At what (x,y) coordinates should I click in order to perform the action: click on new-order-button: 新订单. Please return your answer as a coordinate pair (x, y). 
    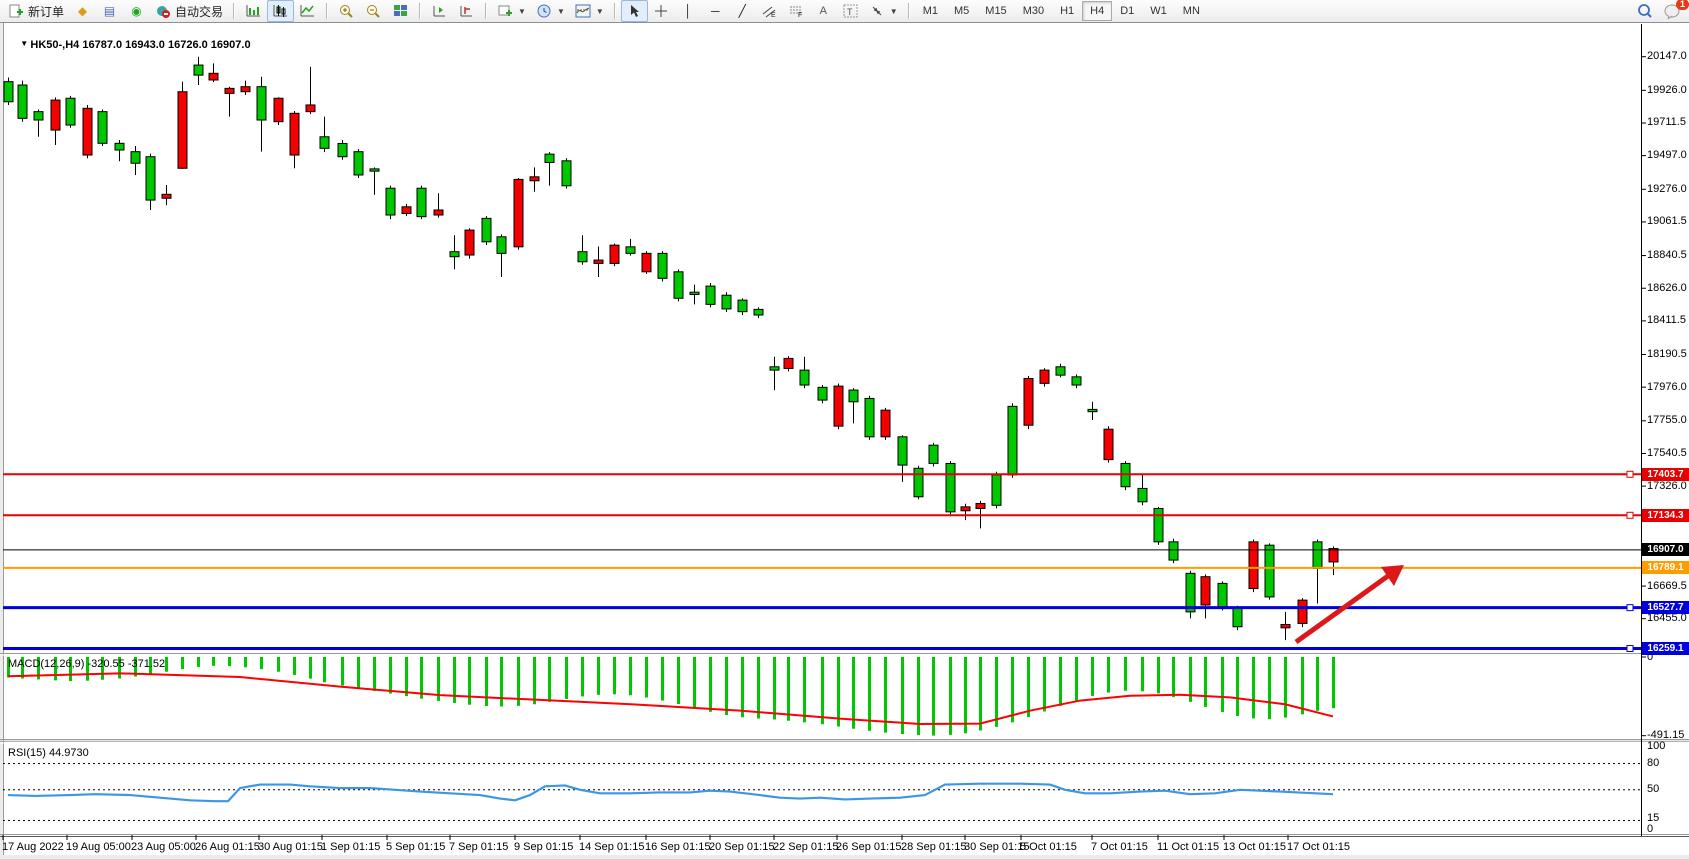
    Looking at the image, I should click on (36, 11).